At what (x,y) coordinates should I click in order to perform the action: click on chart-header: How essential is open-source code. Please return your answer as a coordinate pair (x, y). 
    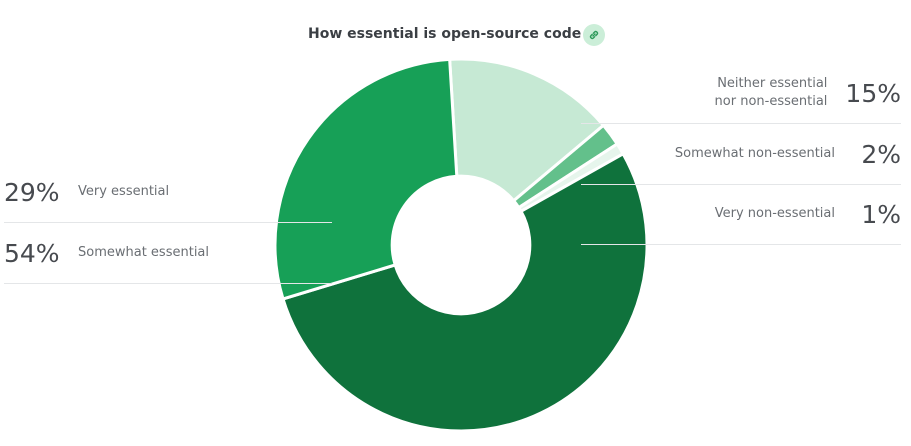
    Looking at the image, I should click on (455, 35).